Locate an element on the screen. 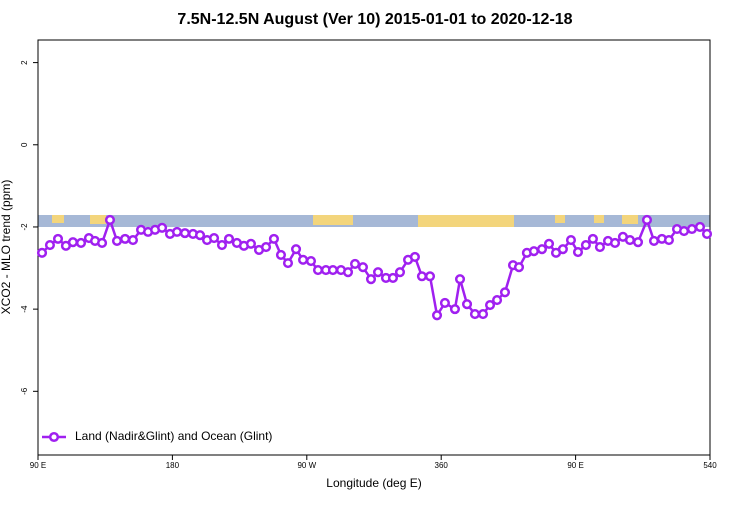 The height and width of the screenshot is (505, 750). x-tick-label: 180 is located at coordinates (173, 465).